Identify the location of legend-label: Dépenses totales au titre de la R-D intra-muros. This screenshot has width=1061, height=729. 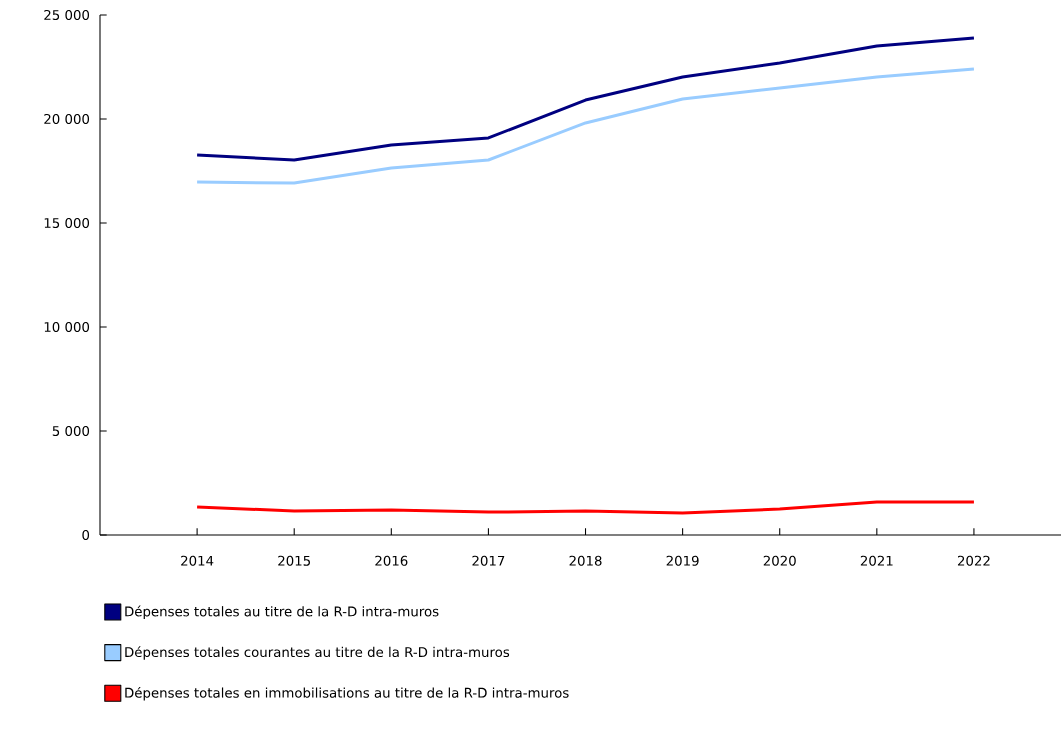
(282, 612).